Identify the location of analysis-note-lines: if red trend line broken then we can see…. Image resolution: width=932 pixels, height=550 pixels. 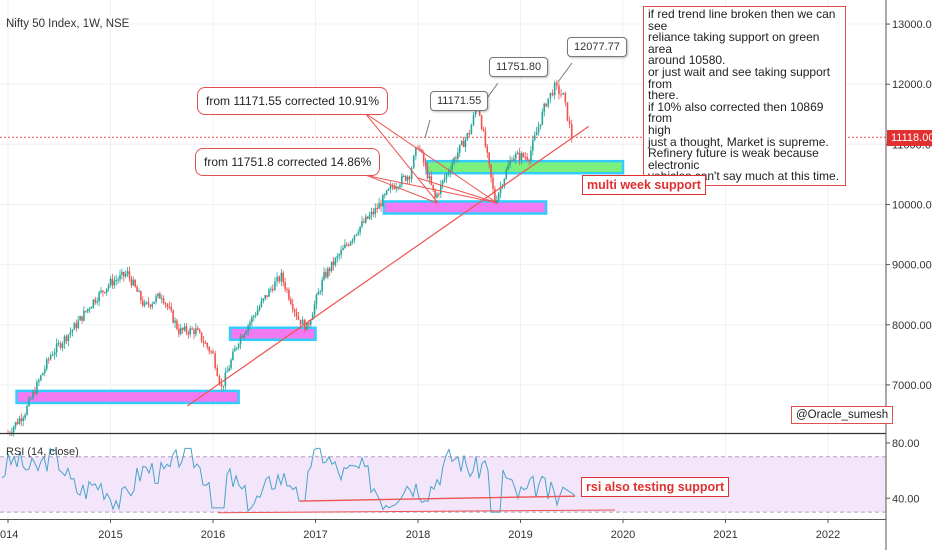
(744, 95).